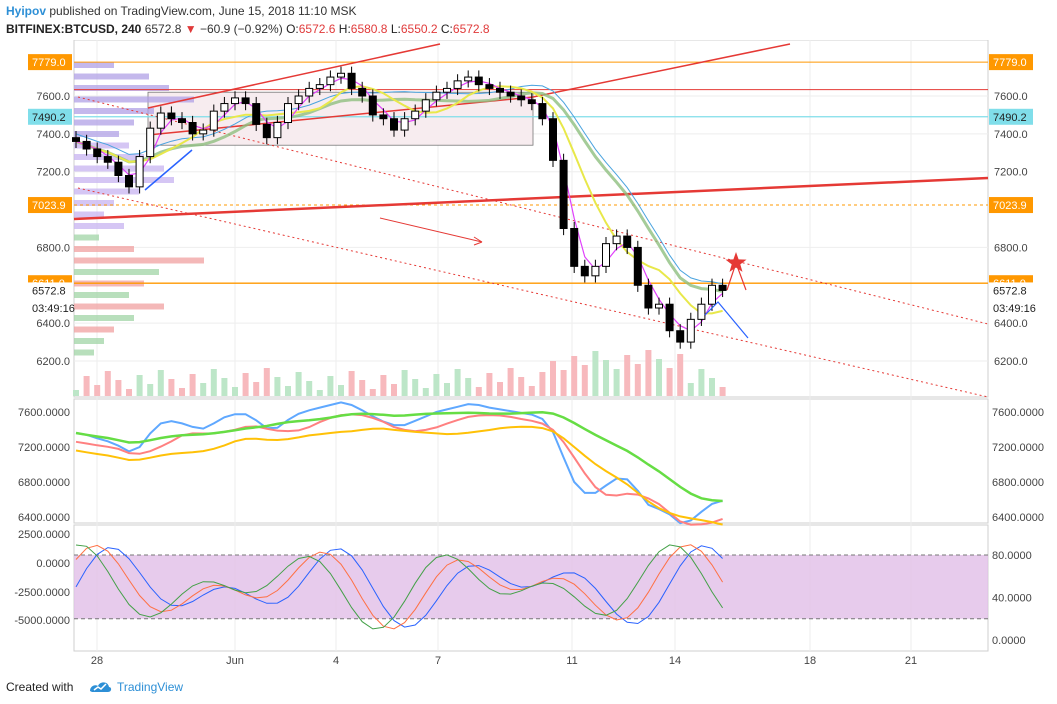 The image size is (1057, 704). What do you see at coordinates (571, 661) in the screenshot?
I see `date-tick: 11` at bounding box center [571, 661].